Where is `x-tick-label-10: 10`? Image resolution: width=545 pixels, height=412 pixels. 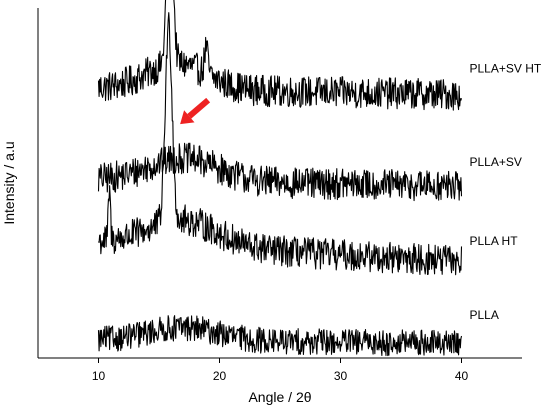 x-tick-label-10: 10 is located at coordinates (99, 376).